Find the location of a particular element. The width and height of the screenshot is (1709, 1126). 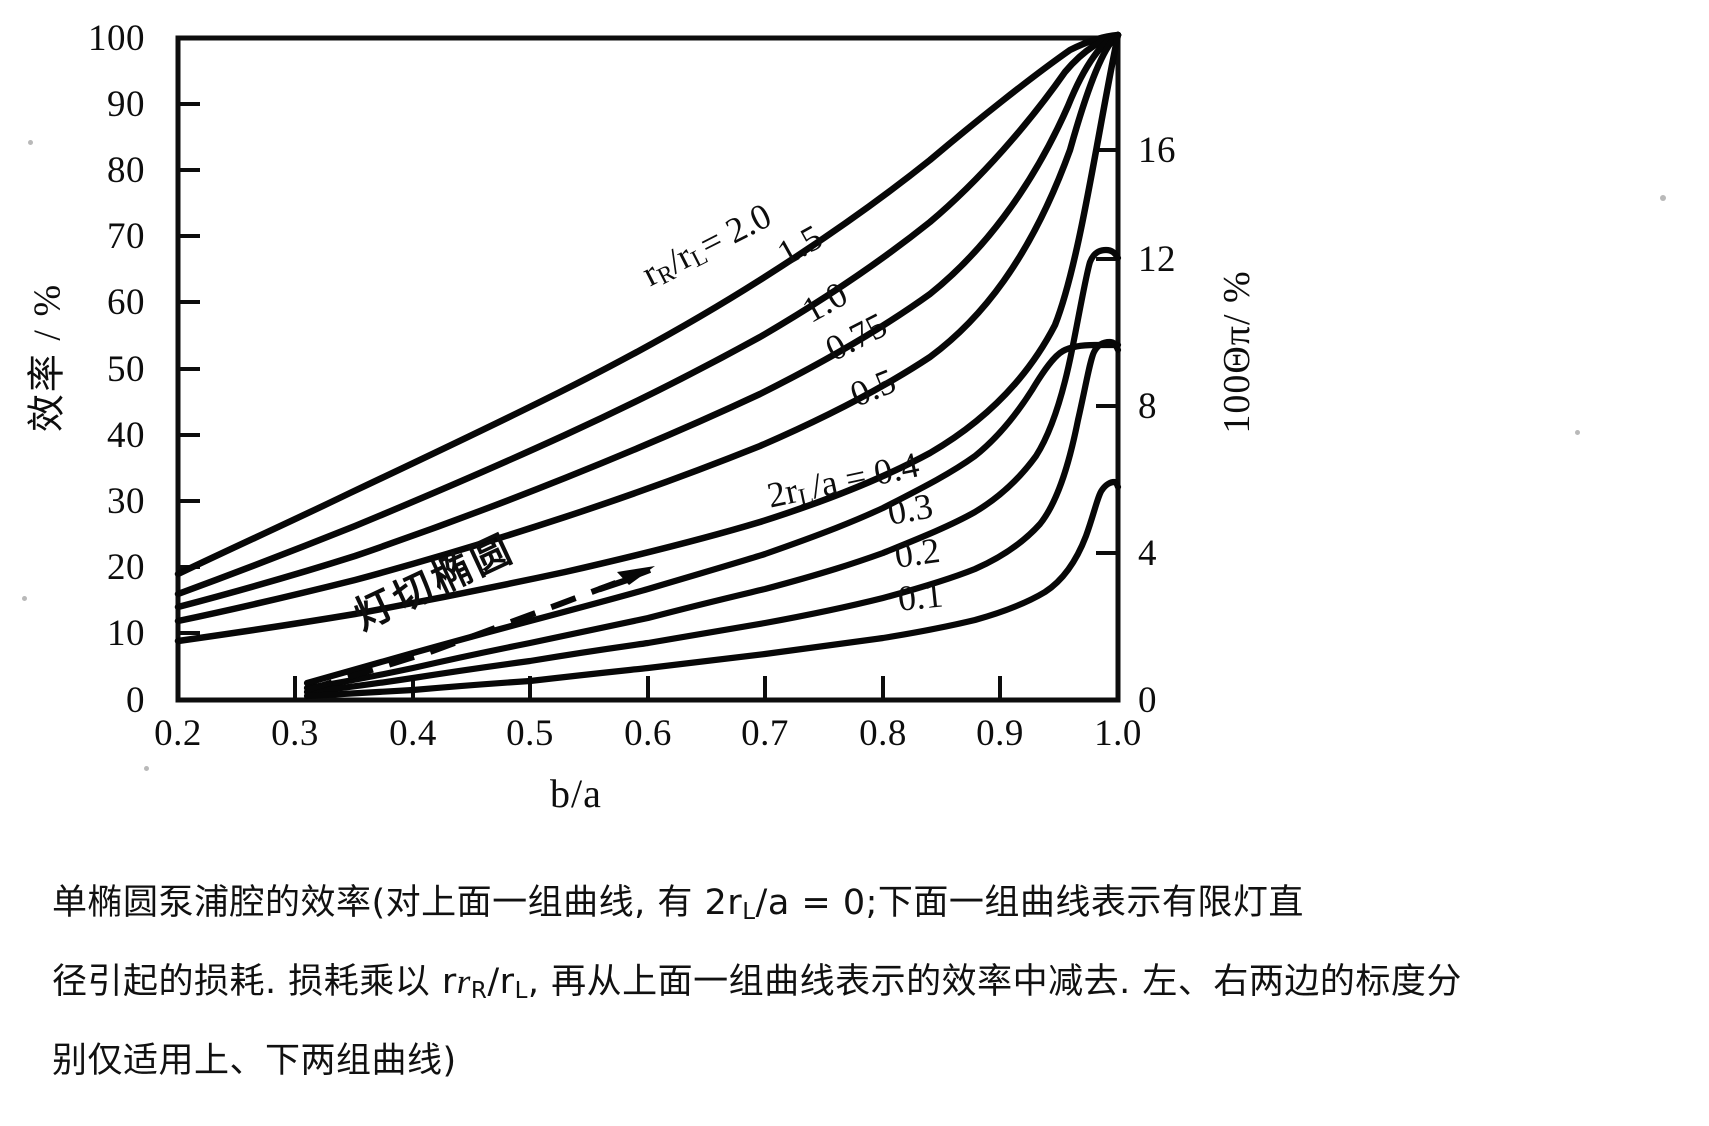

x-axis-title: b/a is located at coordinates (576, 793).